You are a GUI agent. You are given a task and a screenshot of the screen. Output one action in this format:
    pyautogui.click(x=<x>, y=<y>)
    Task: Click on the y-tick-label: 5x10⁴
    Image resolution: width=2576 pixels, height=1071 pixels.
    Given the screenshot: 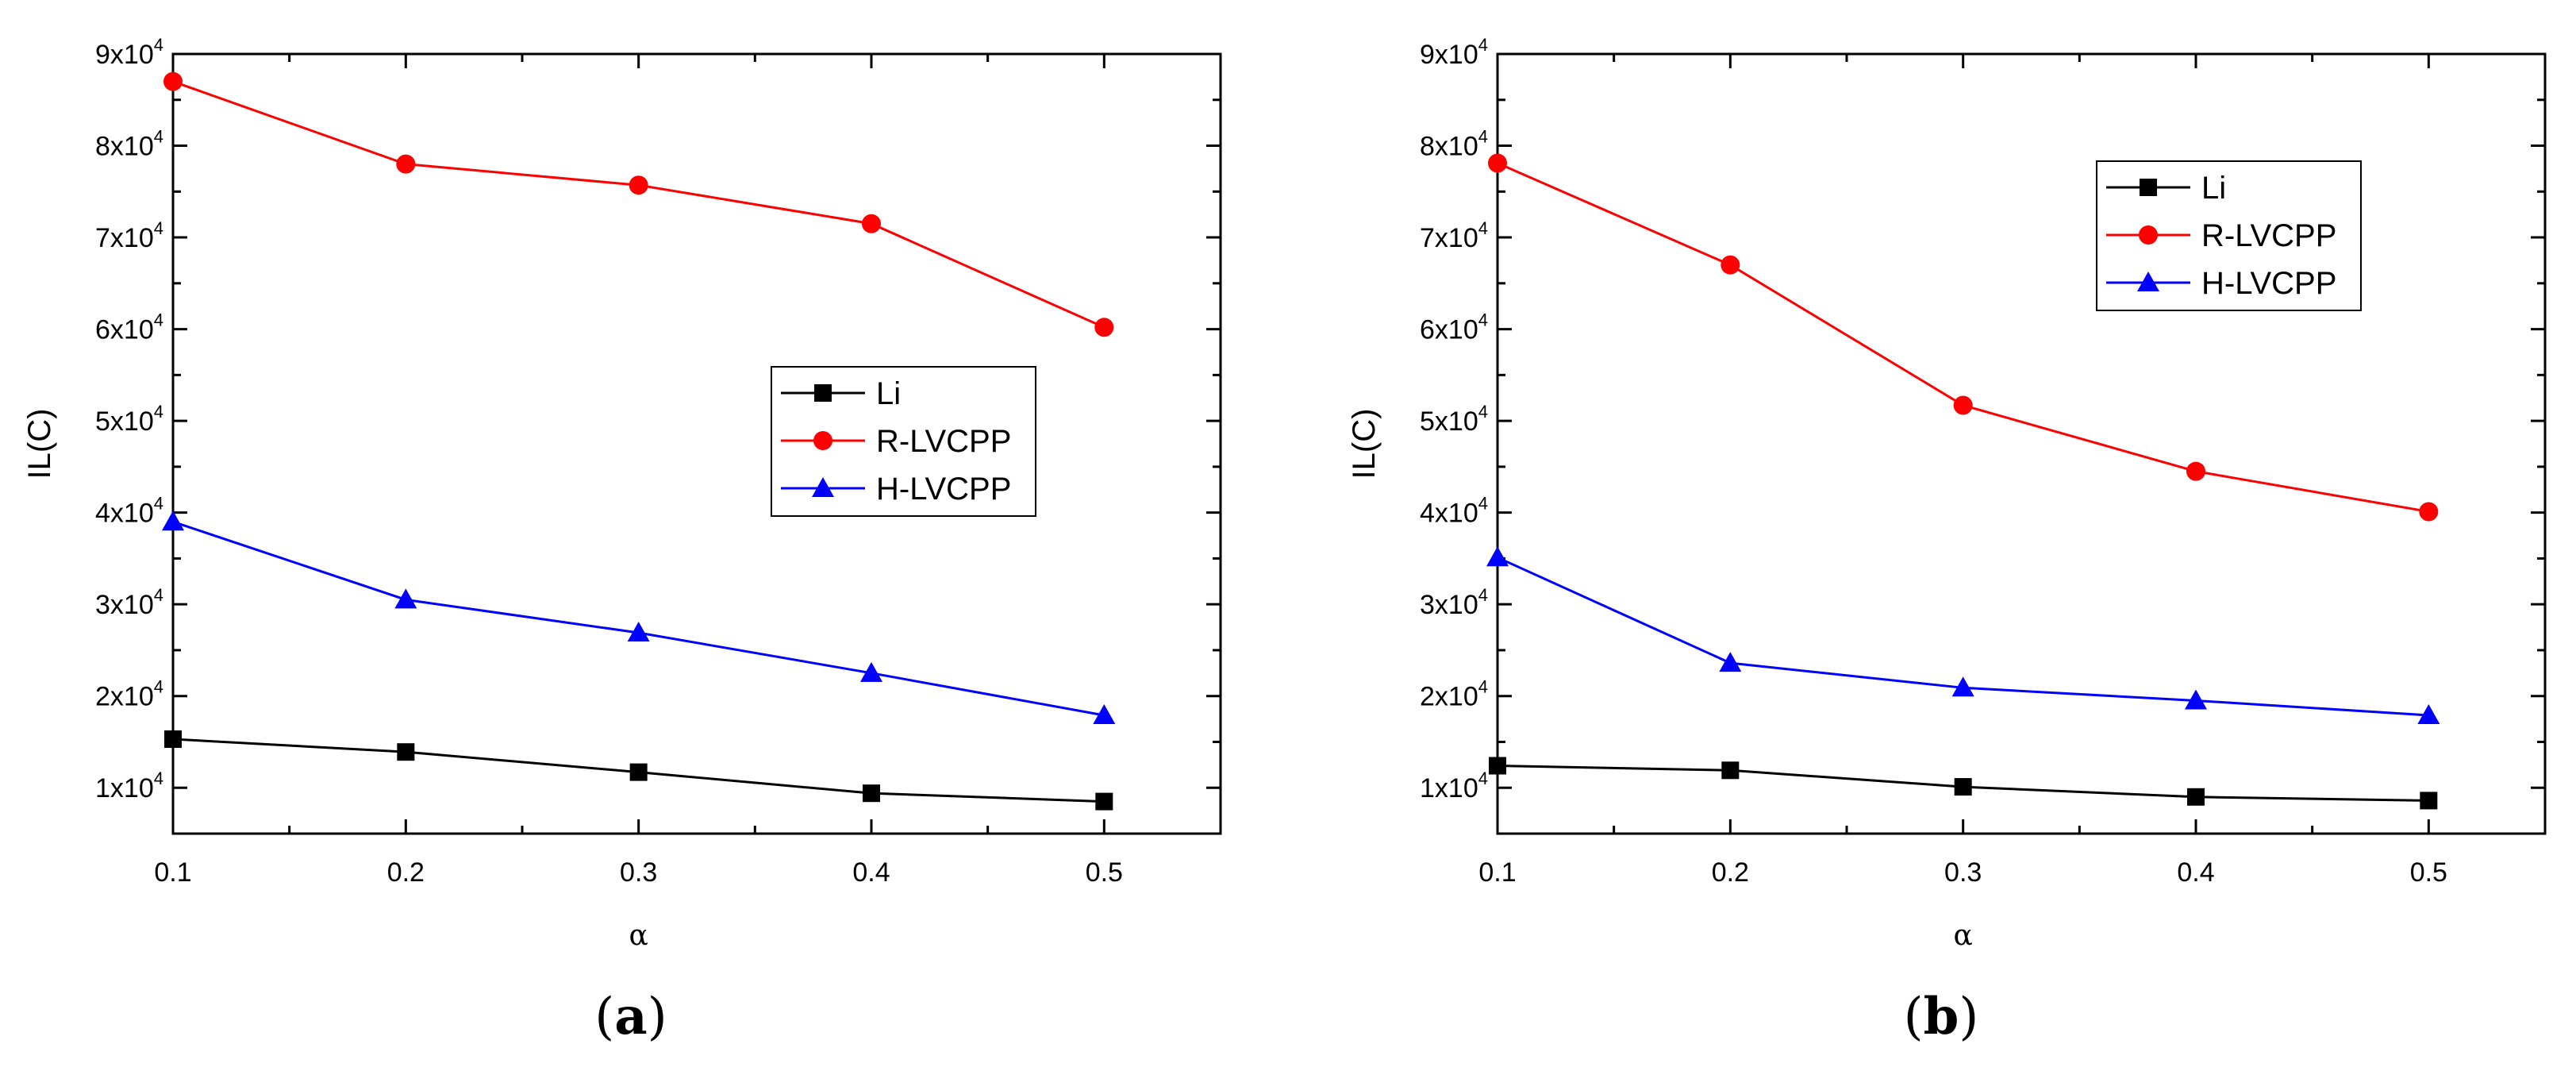 What is the action you would take?
    pyautogui.click(x=1454, y=419)
    